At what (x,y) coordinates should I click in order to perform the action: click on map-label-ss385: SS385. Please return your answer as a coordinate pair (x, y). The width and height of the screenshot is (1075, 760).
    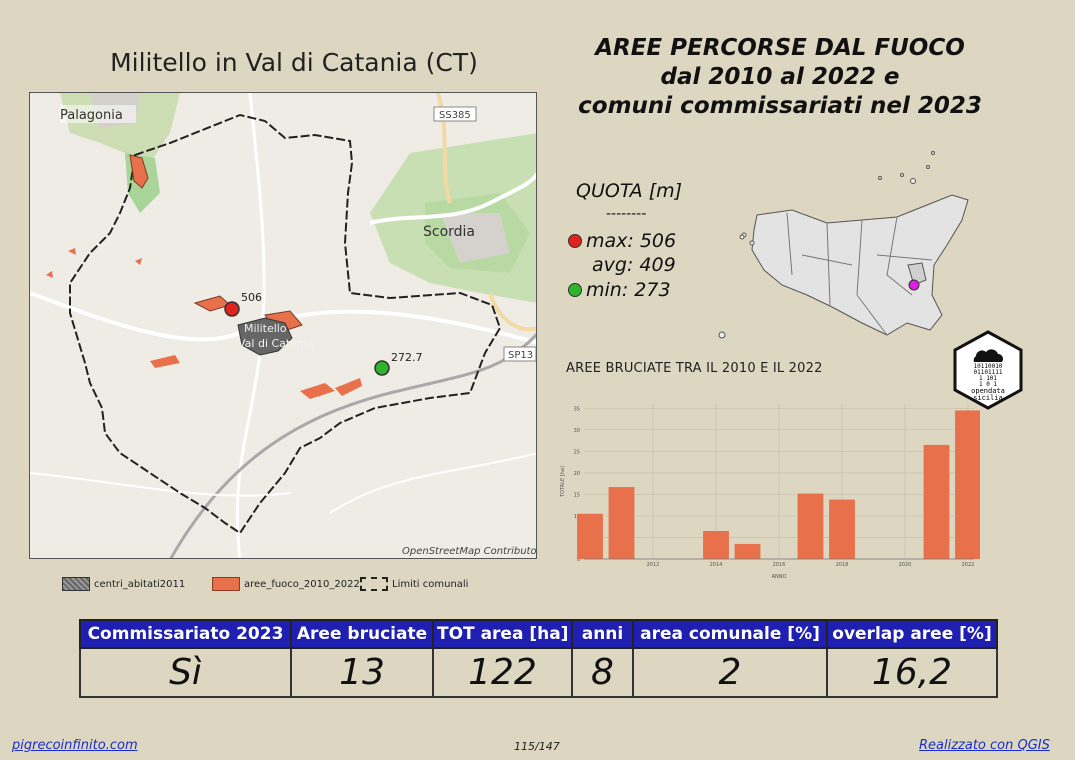
    Looking at the image, I should click on (455, 115).